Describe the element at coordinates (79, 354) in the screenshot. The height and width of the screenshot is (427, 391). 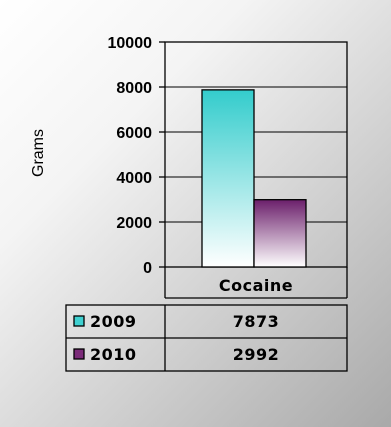
I see `legend-key-2010` at that location.